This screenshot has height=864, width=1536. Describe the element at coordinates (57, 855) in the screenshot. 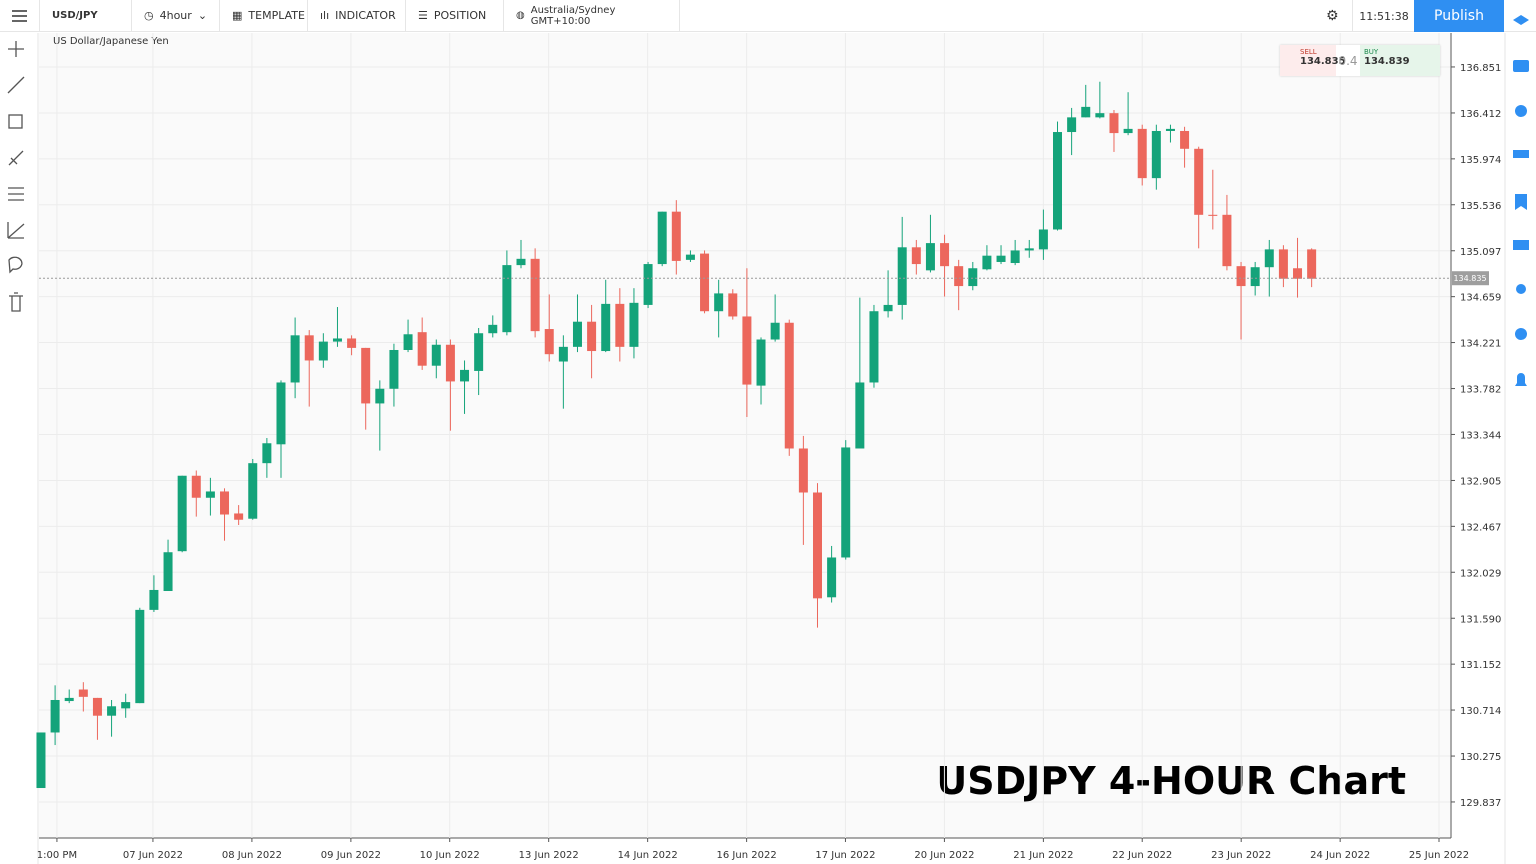

I see `x-tick-label: 1:00 PM` at that location.